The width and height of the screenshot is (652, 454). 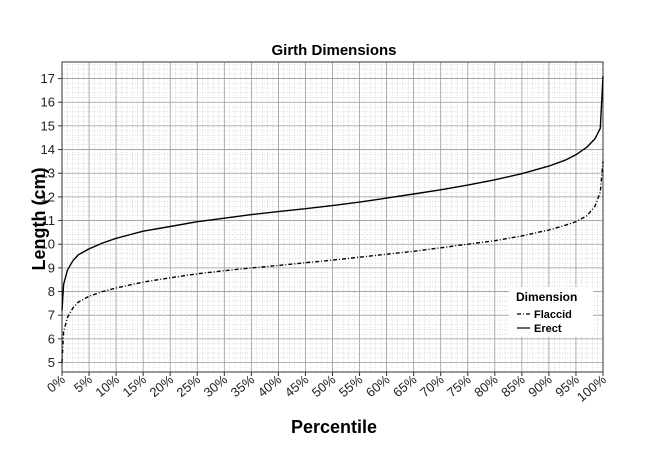 I want to click on y-tick-label: 7, so click(x=51, y=315).